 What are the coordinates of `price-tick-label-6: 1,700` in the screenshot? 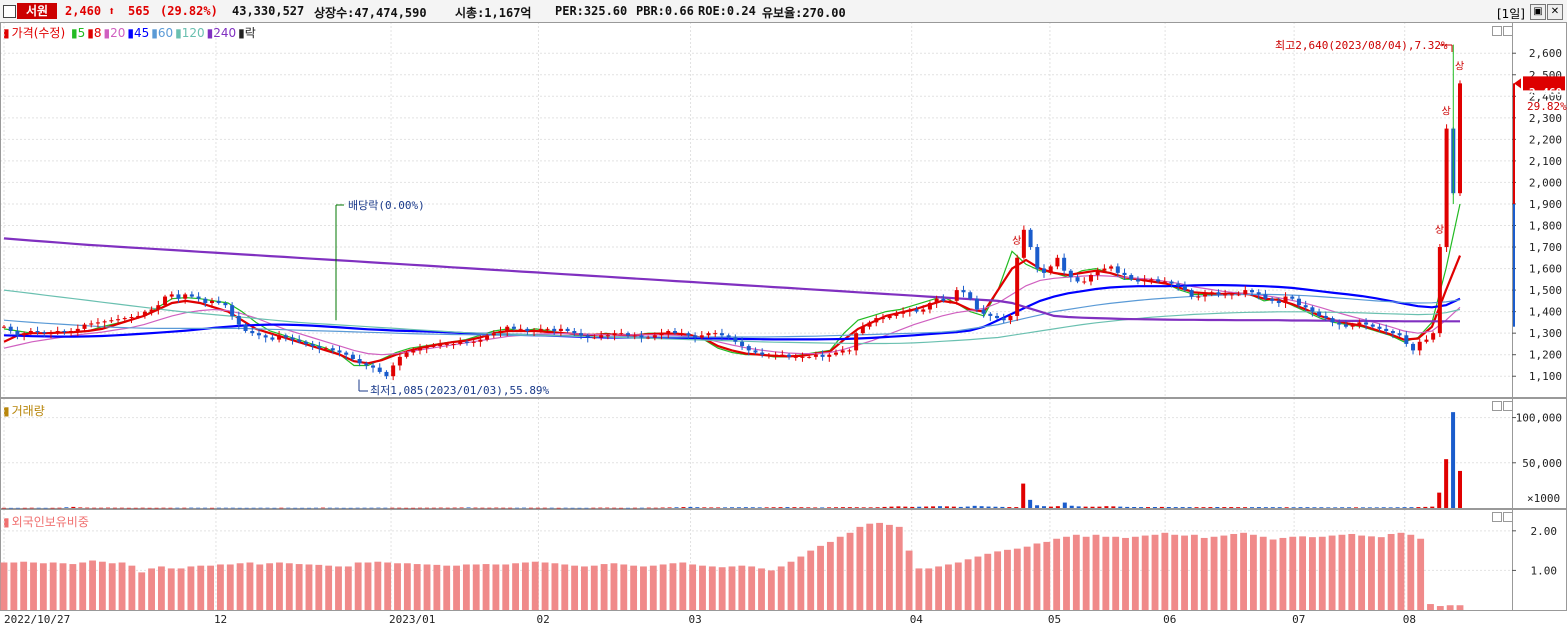 It's located at (1545, 247).